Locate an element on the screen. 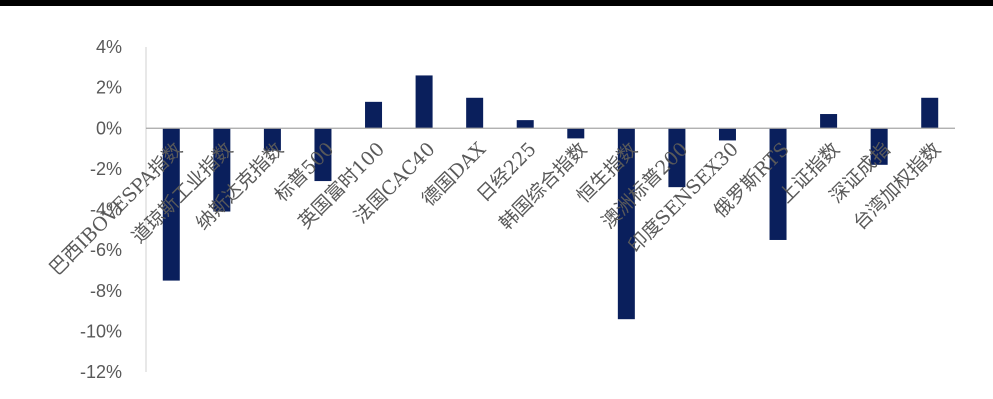  y-tick-label: -10% is located at coordinates (101, 331).